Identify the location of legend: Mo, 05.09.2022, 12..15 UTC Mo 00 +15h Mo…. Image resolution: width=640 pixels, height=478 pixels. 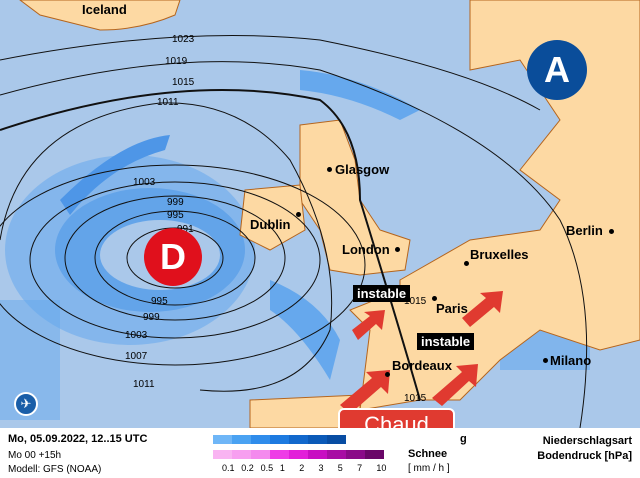
(320, 453).